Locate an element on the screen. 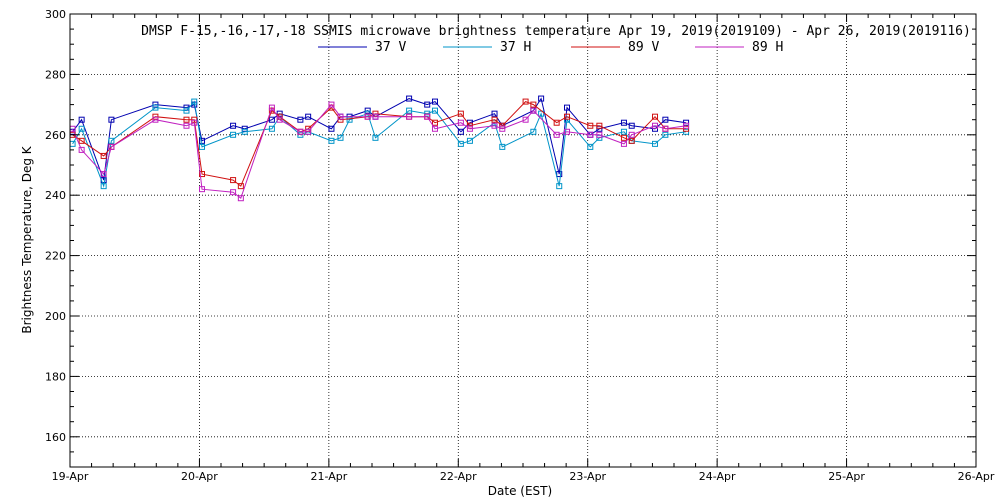  y-tick-label: 240 is located at coordinates (55, 195).